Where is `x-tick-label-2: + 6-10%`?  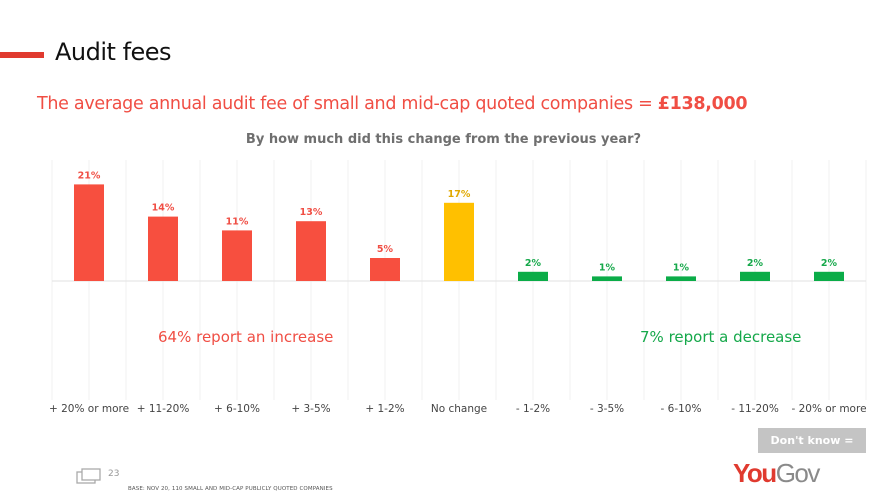
x-tick-label-2: + 6-10% is located at coordinates (237, 409).